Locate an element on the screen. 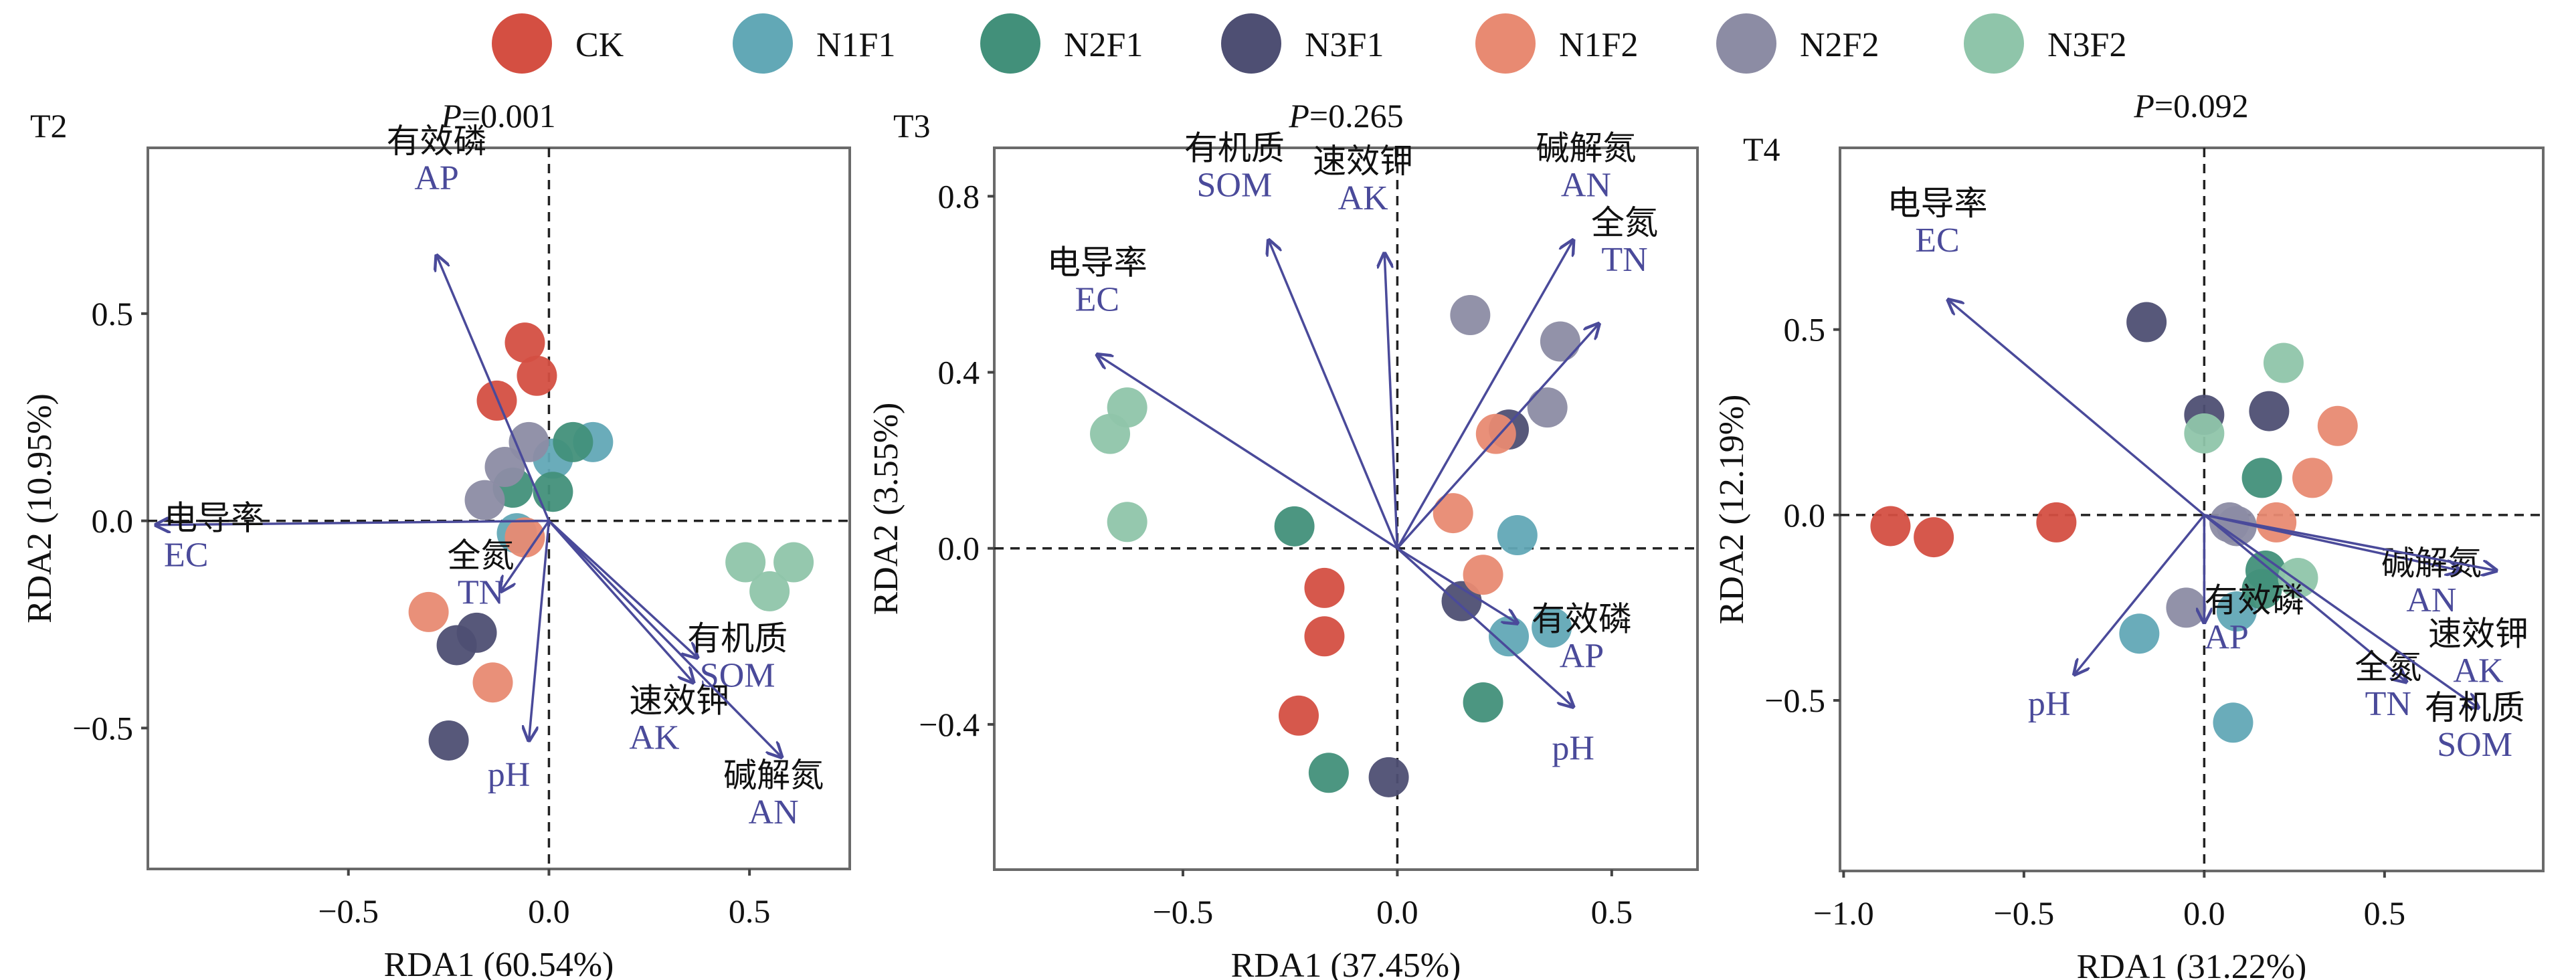 The height and width of the screenshot is (980, 2576). panel-tag: T3 is located at coordinates (912, 125).